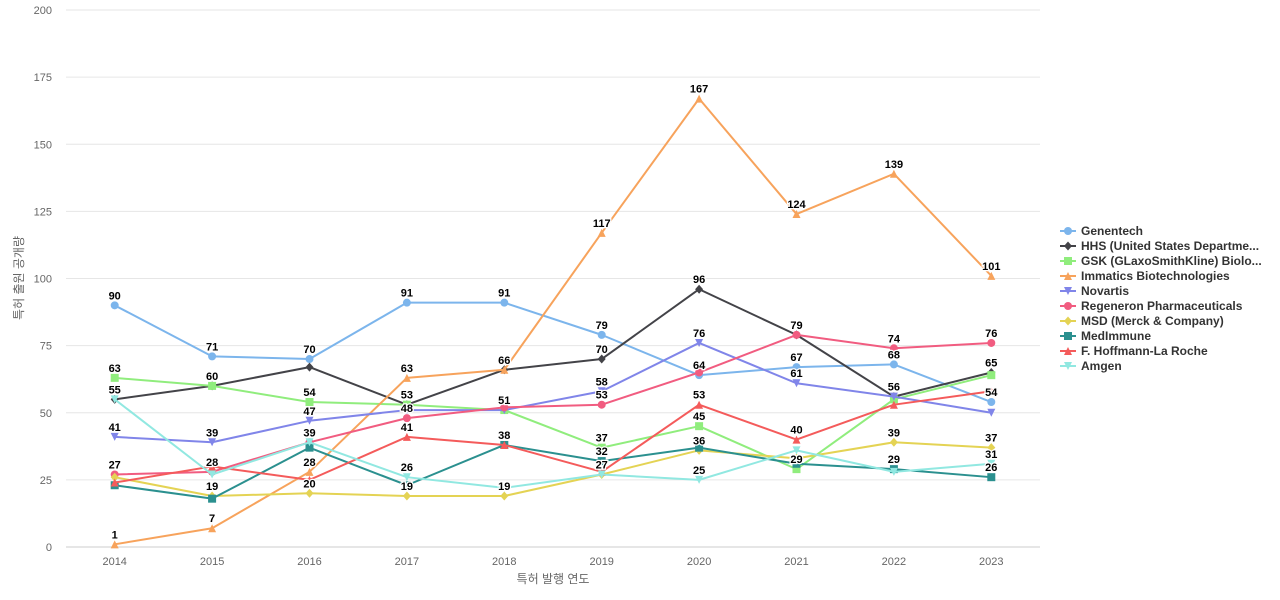 This screenshot has height=600, width=1280. I want to click on legend-item: Immatics Biotechnologies, so click(1145, 276).